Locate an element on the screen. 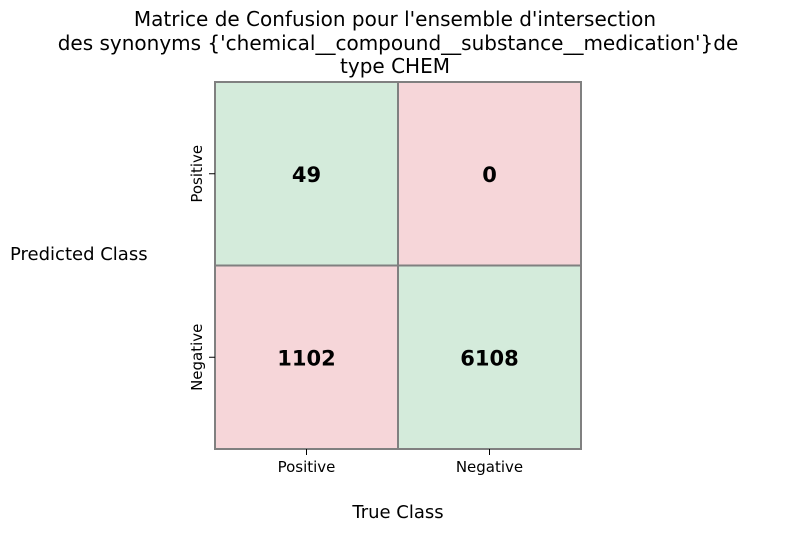  cell-value-1-1: 6108 is located at coordinates (489, 358).